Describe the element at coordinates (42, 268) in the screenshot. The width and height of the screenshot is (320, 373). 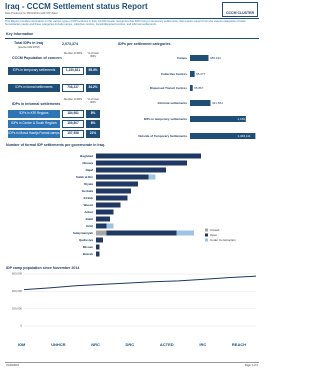
I see `chart-title: IDP camp population since November 2014` at that location.